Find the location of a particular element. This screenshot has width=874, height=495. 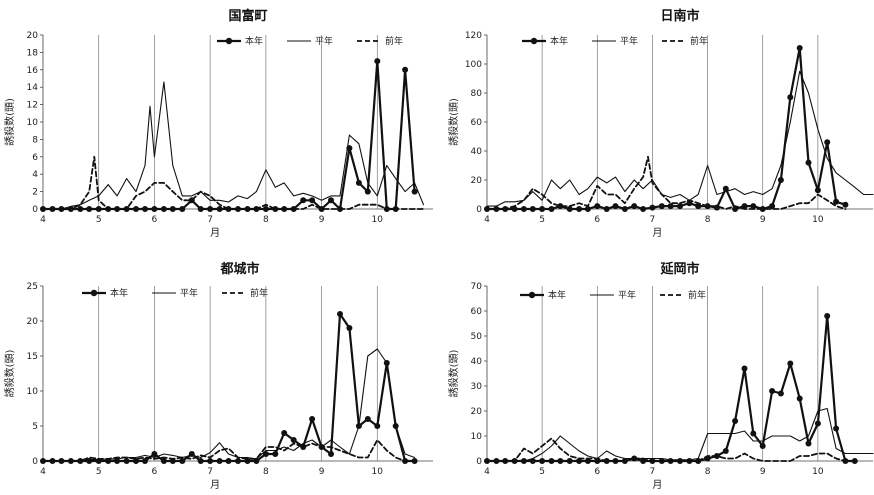

y-tick-label: 5 is located at coordinates (35, 427).